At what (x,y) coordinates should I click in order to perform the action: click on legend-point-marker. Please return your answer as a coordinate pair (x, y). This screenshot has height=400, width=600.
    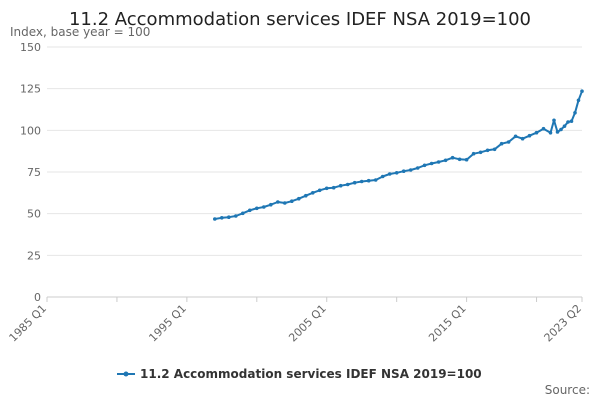
    Looking at the image, I should click on (126, 374).